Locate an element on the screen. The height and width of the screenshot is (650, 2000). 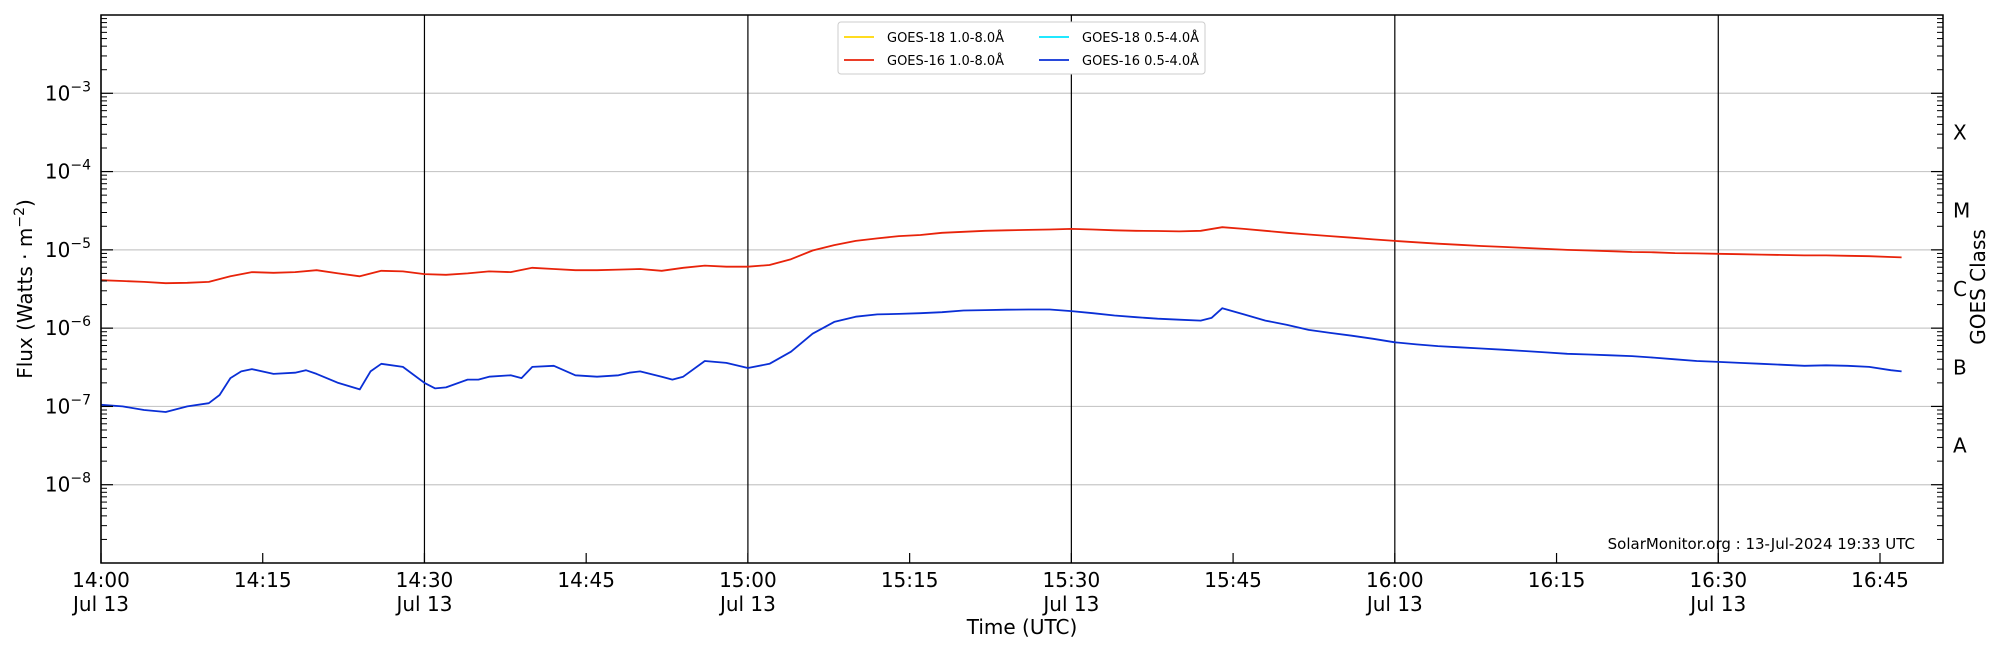
y-tick-label: 10⁻³ is located at coordinates (68, 92).